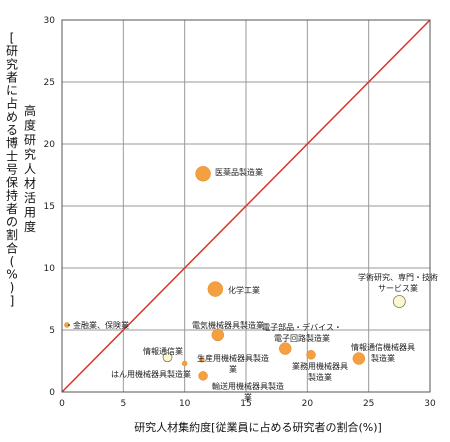 This screenshot has height=442, width=450. What do you see at coordinates (167, 357) in the screenshot?
I see `data-point: 情報通信業` at bounding box center [167, 357].